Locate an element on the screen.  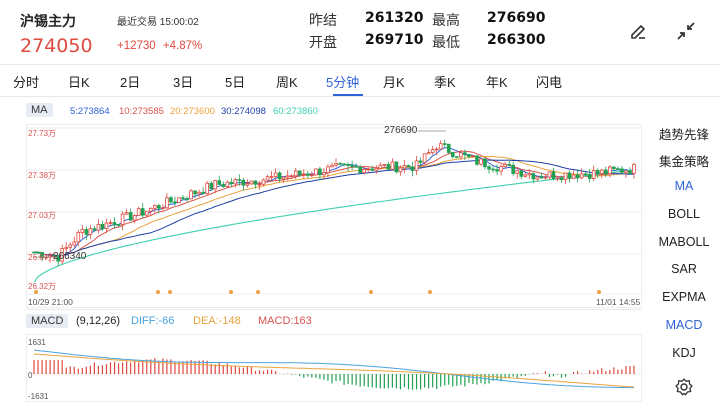
collapse-arrows-icon is located at coordinates (686, 31).